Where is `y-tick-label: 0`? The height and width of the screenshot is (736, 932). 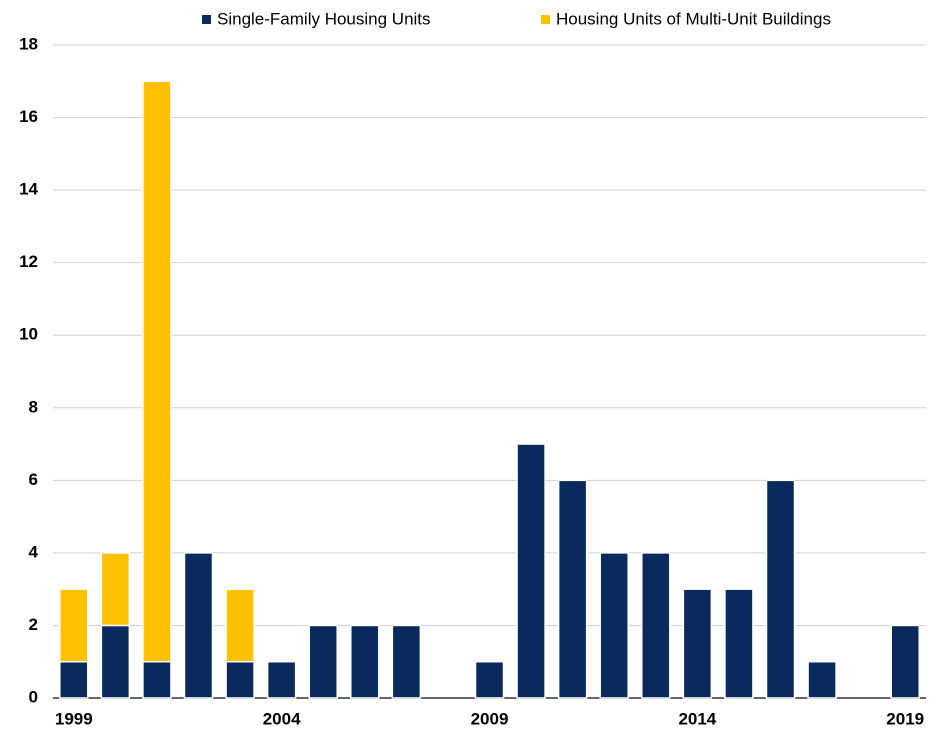
y-tick-label: 0 is located at coordinates (33, 696).